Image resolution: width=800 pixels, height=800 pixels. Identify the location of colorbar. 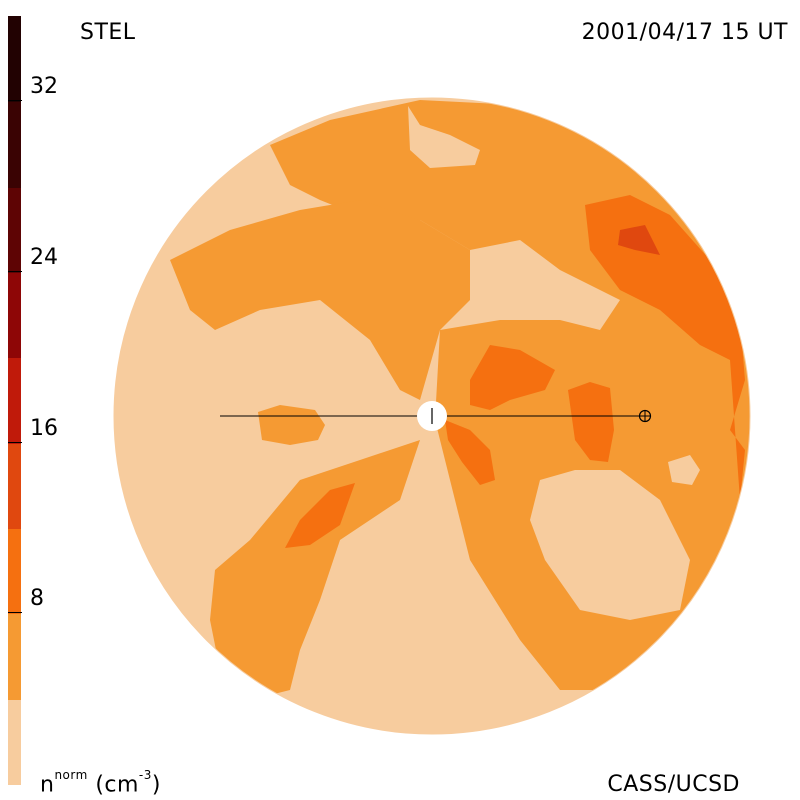
(14, 400).